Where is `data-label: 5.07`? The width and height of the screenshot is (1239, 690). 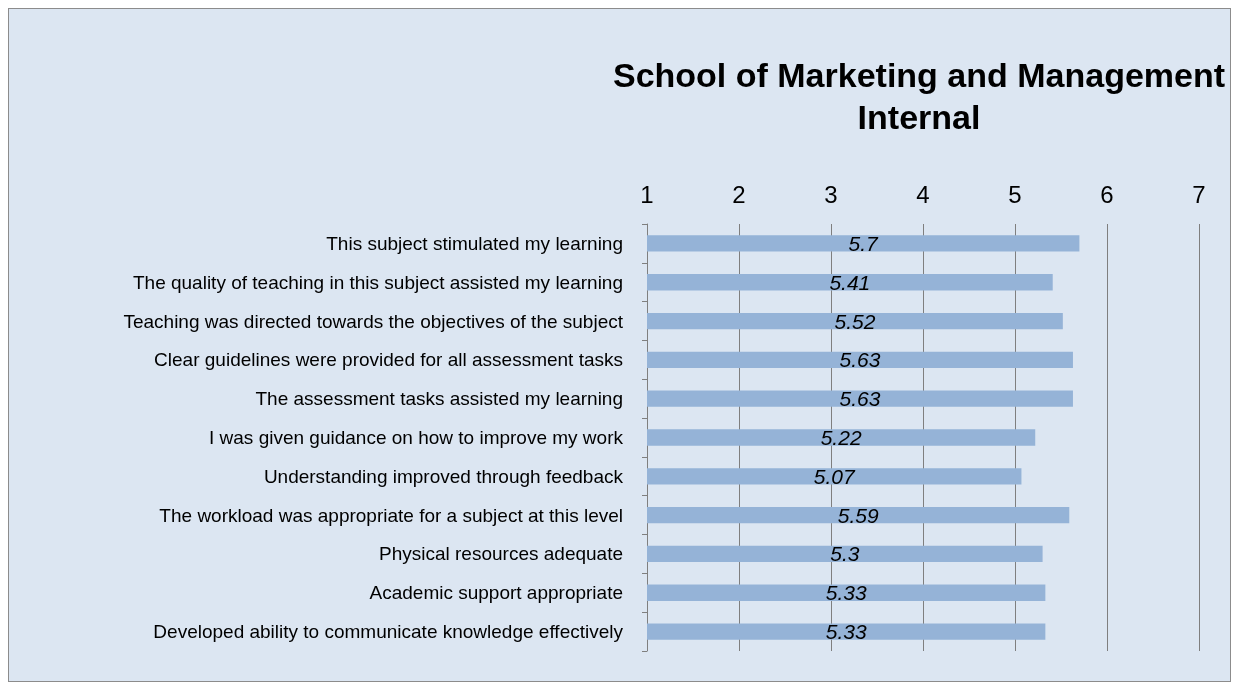
data-label: 5.07 is located at coordinates (834, 476).